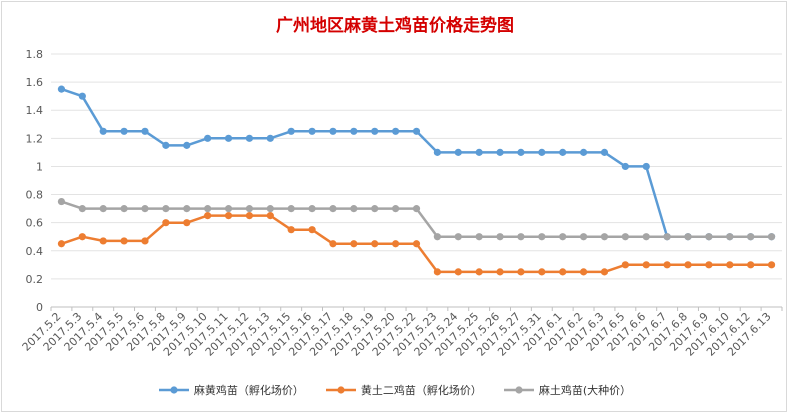 This screenshot has width=789, height=414. Describe the element at coordinates (35, 279) in the screenshot. I see `y-tick-label: 0.2` at that location.